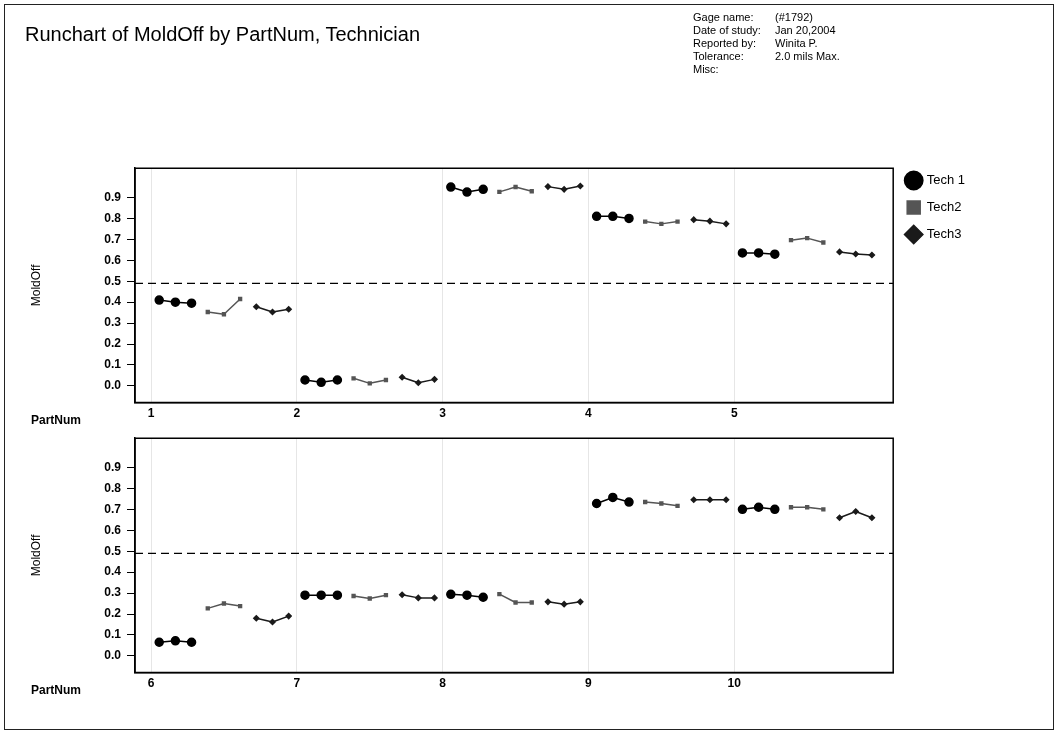  Describe the element at coordinates (719, 56) in the screenshot. I see `text: Tolerance:` at that location.